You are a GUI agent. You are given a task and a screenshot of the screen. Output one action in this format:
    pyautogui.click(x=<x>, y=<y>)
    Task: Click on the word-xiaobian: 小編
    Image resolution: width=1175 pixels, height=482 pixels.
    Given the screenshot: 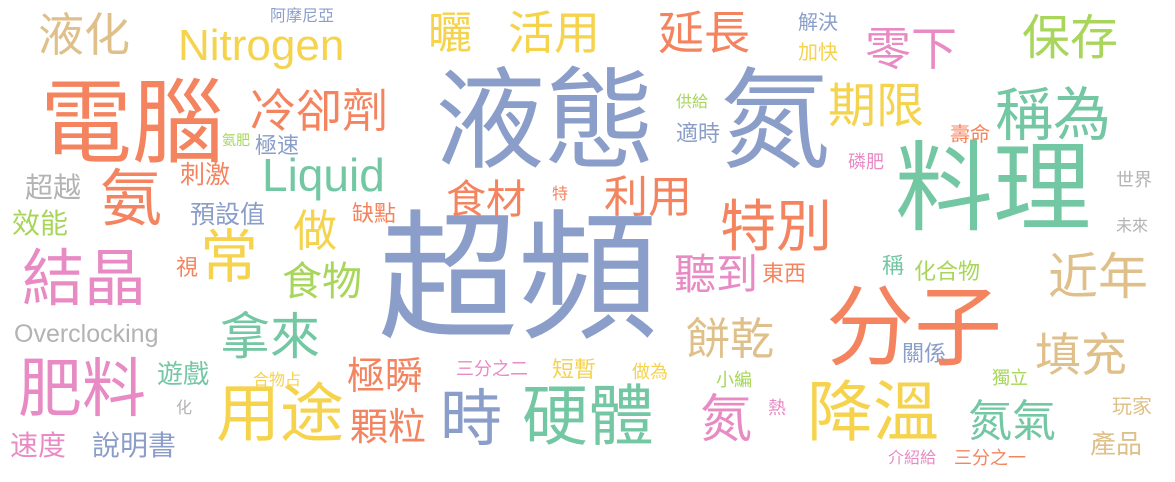 What is the action you would take?
    pyautogui.click(x=734, y=380)
    